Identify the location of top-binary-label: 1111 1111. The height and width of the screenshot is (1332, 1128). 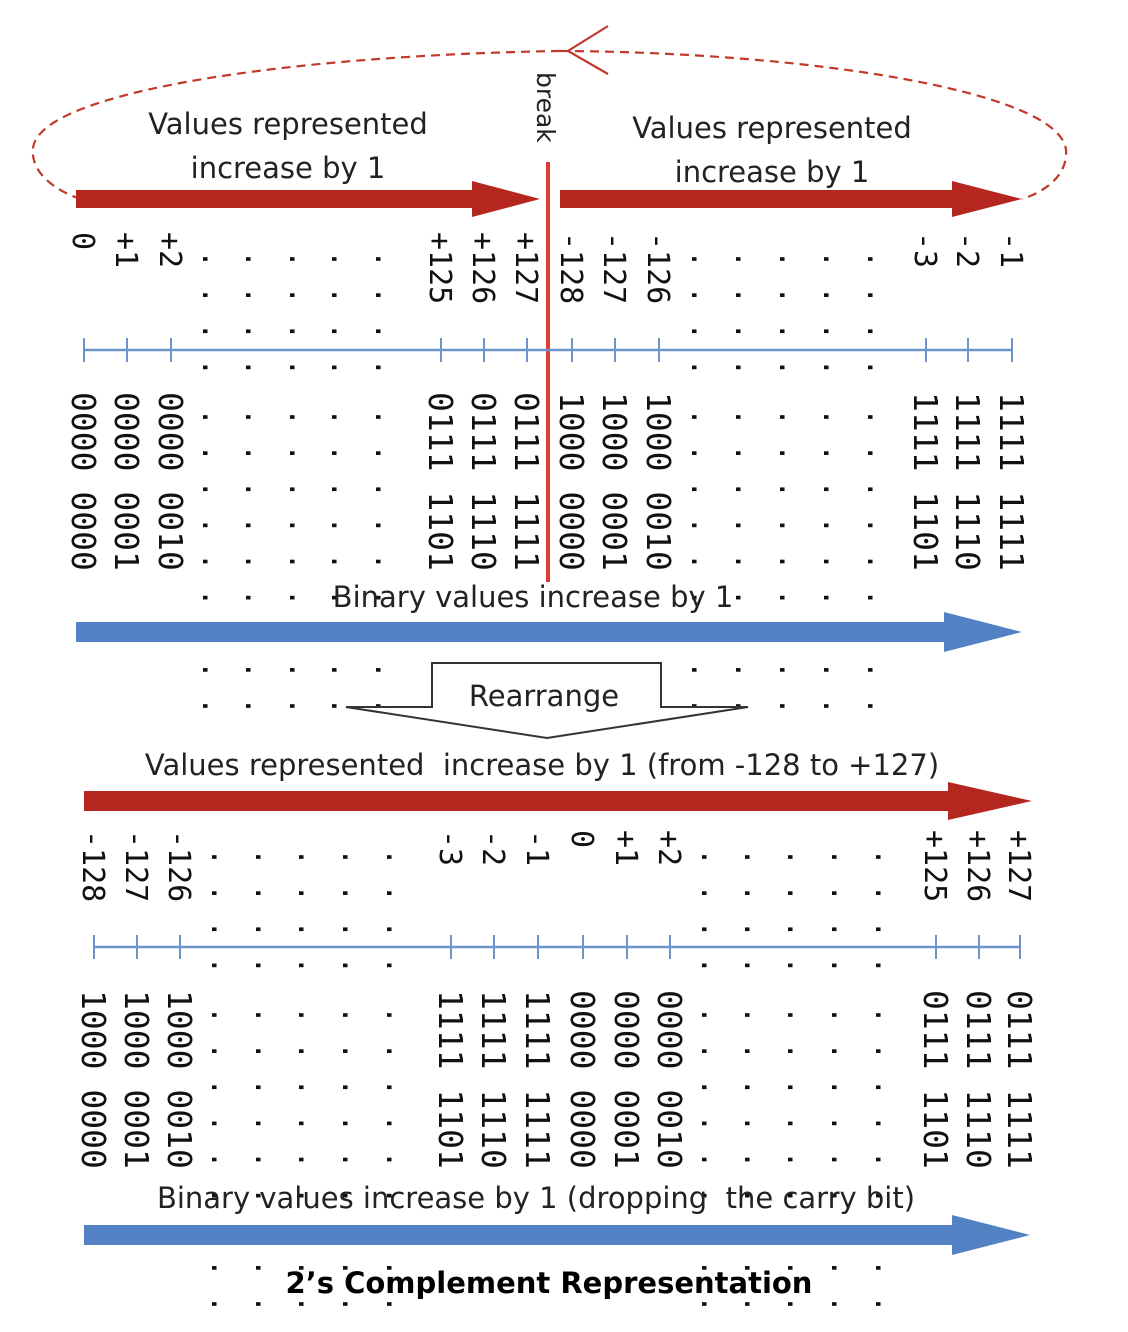
(1011, 481).